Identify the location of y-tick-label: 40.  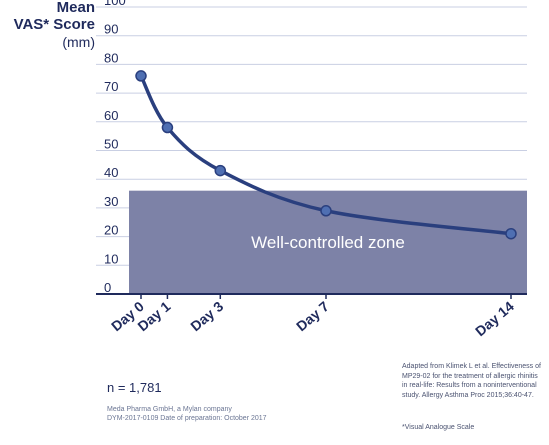
(111, 172).